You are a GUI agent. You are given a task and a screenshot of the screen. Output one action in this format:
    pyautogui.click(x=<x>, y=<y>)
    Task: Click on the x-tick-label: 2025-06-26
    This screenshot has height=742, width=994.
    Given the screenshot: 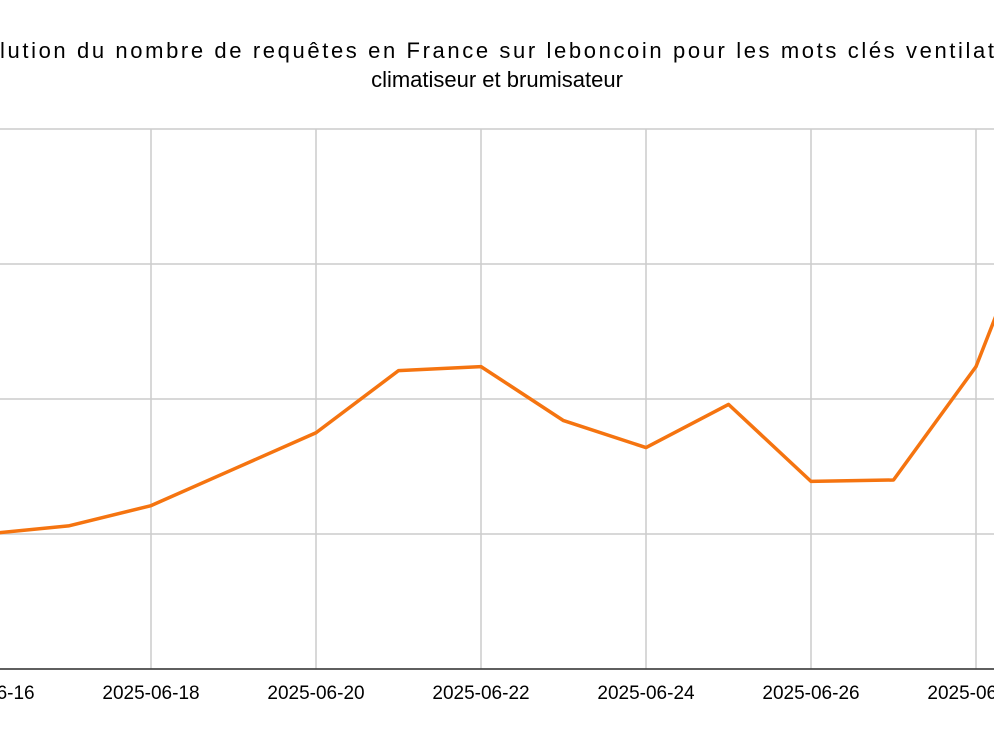 What is the action you would take?
    pyautogui.click(x=810, y=693)
    